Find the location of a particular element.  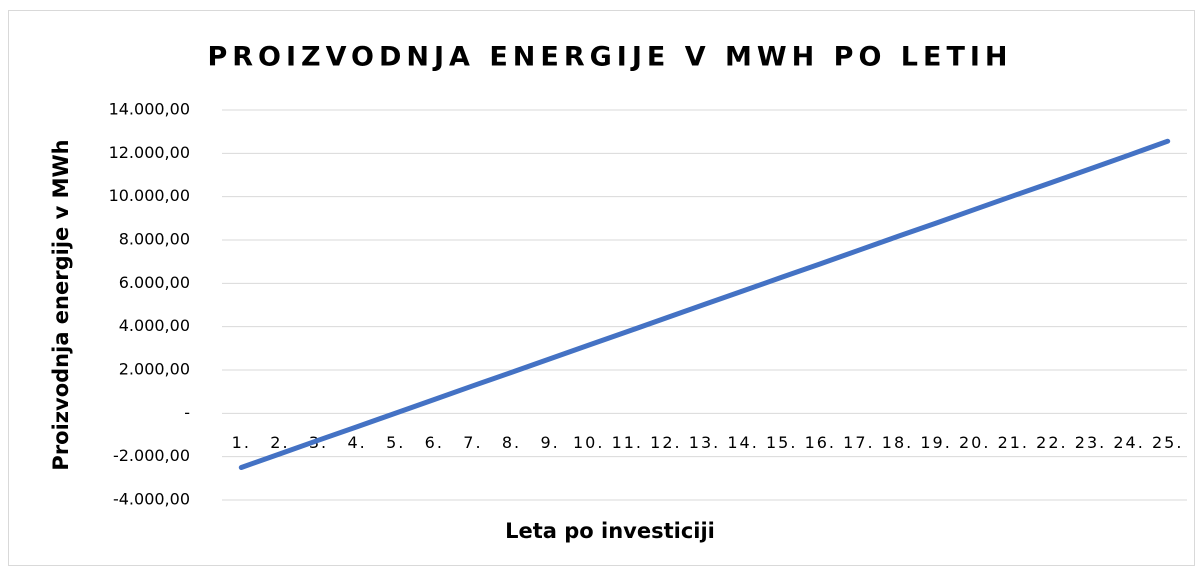

y-tick-label: 2.000,00 is located at coordinates (154, 369).